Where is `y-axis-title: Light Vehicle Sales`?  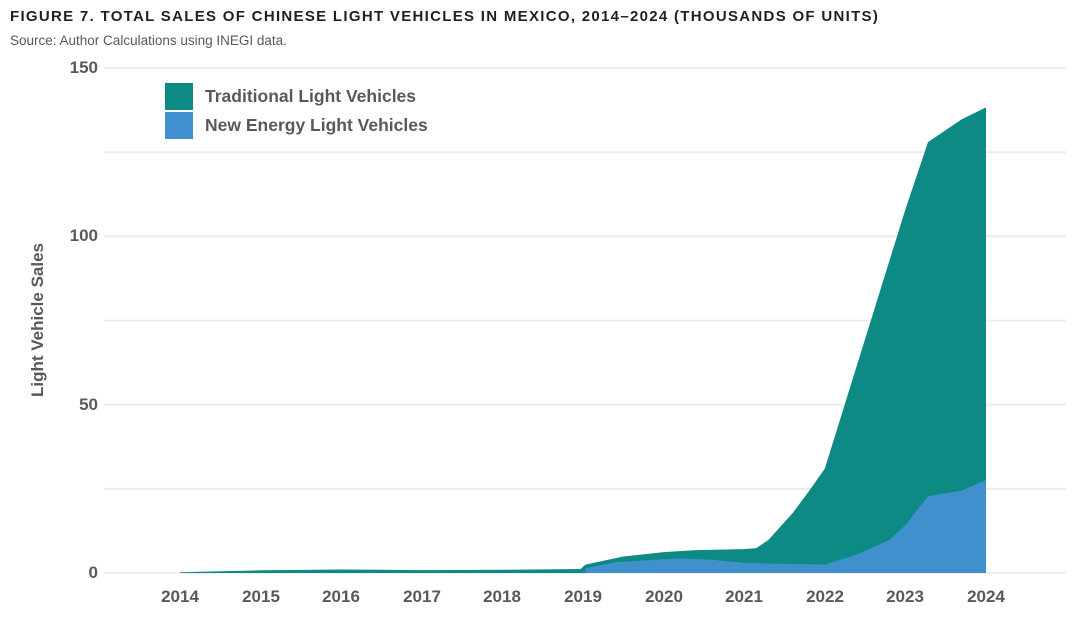
y-axis-title: Light Vehicle Sales is located at coordinates (37, 320).